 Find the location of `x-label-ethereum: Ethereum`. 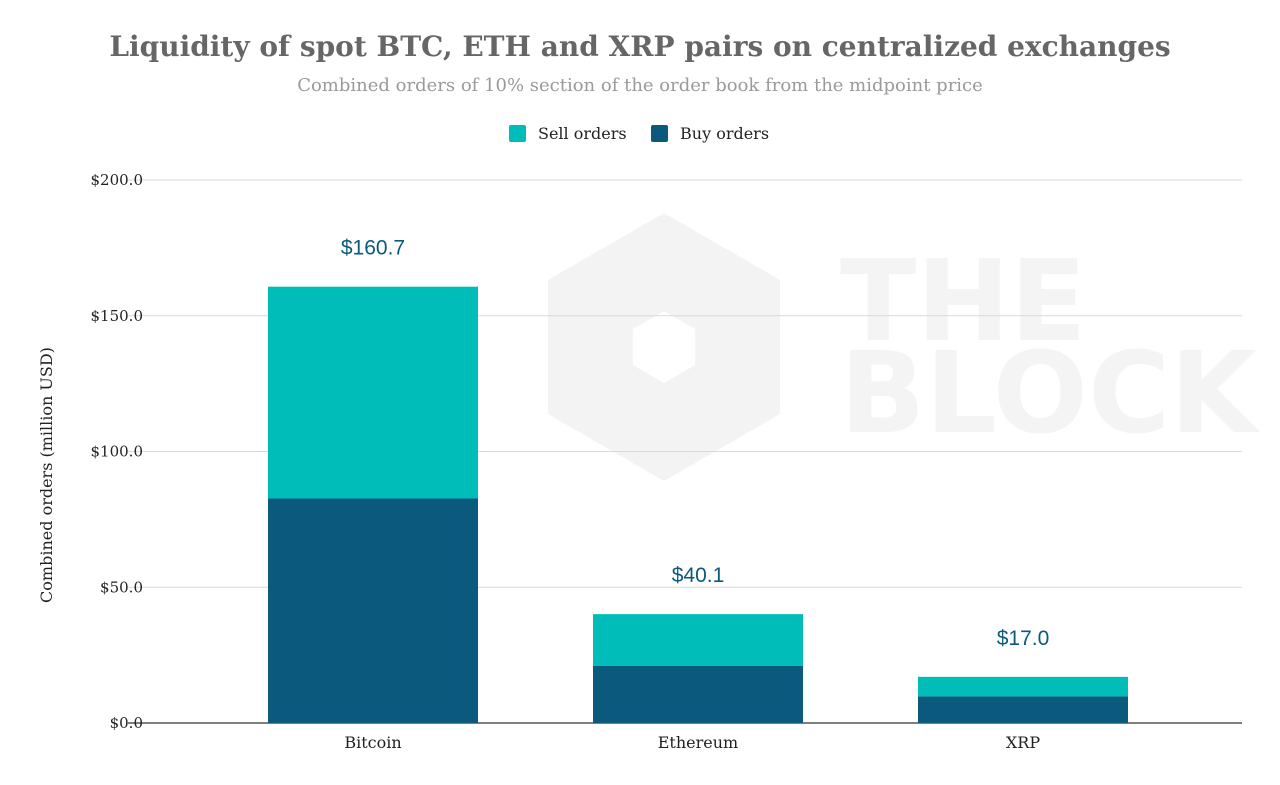

x-label-ethereum: Ethereum is located at coordinates (698, 742).